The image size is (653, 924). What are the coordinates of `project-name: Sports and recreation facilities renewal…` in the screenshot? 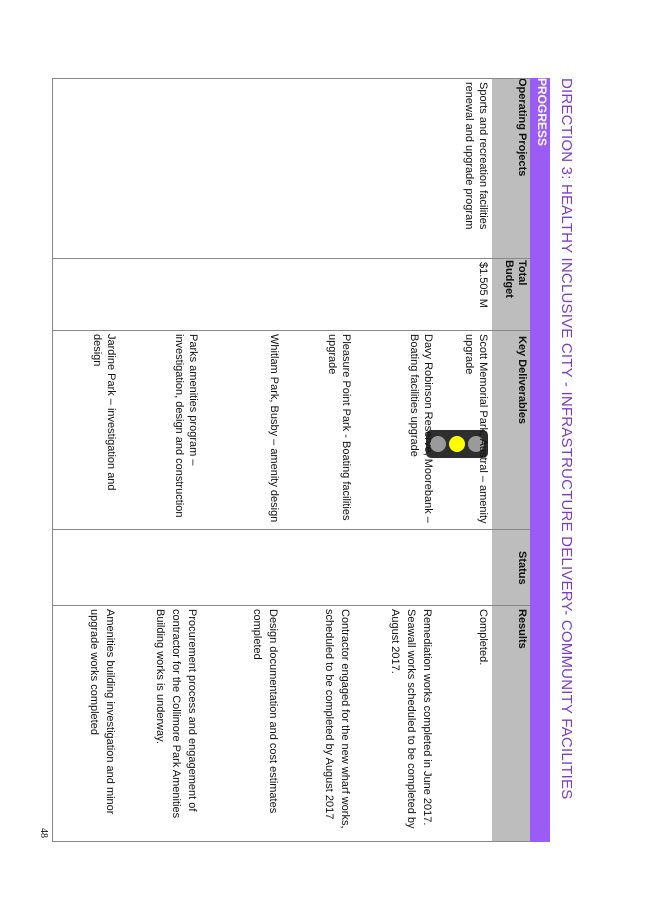 It's located at (476, 156).